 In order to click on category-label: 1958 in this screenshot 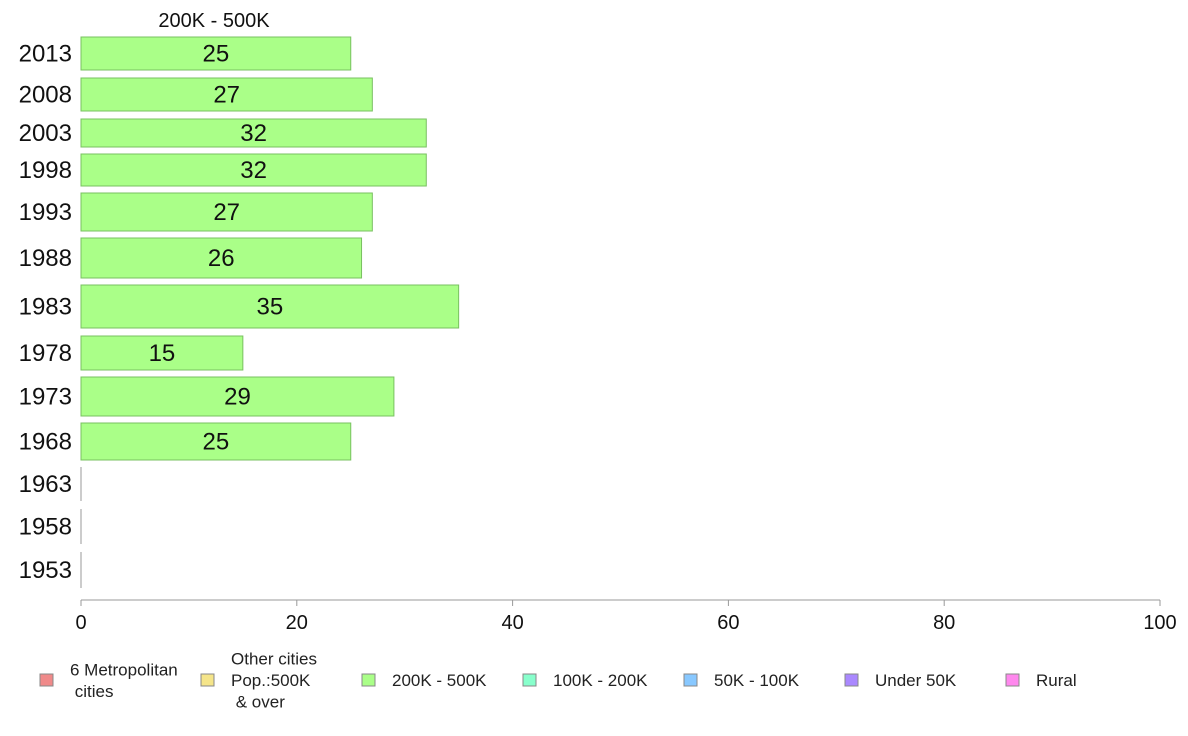, I will do `click(45, 527)`.